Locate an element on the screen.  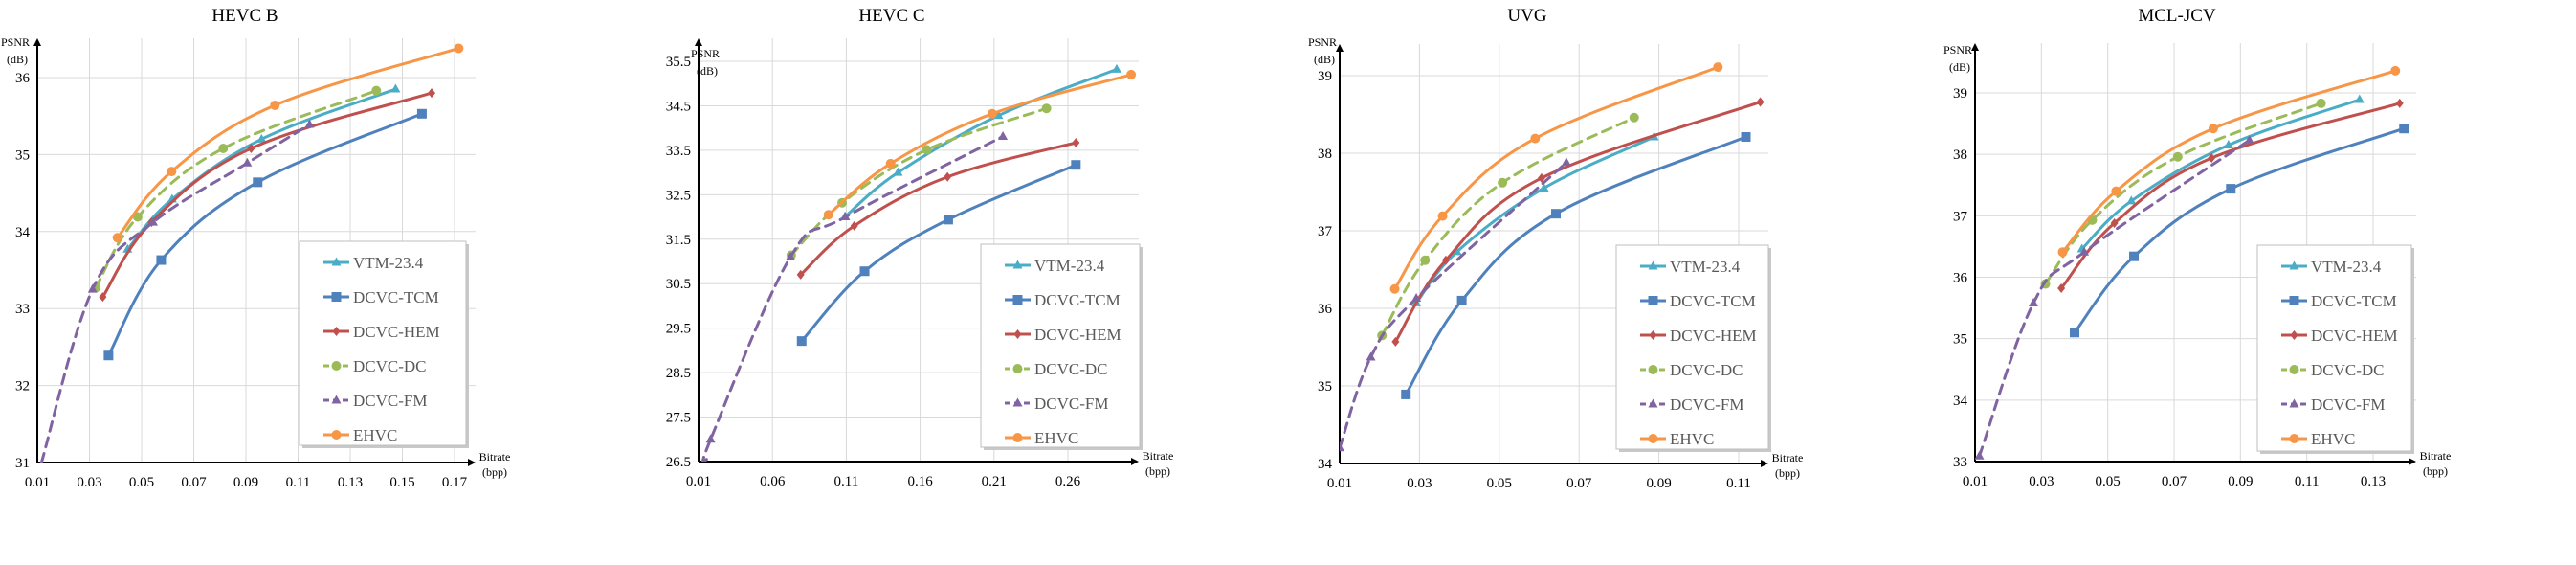
legend-item: VTM-23.4 is located at coordinates (1055, 266).